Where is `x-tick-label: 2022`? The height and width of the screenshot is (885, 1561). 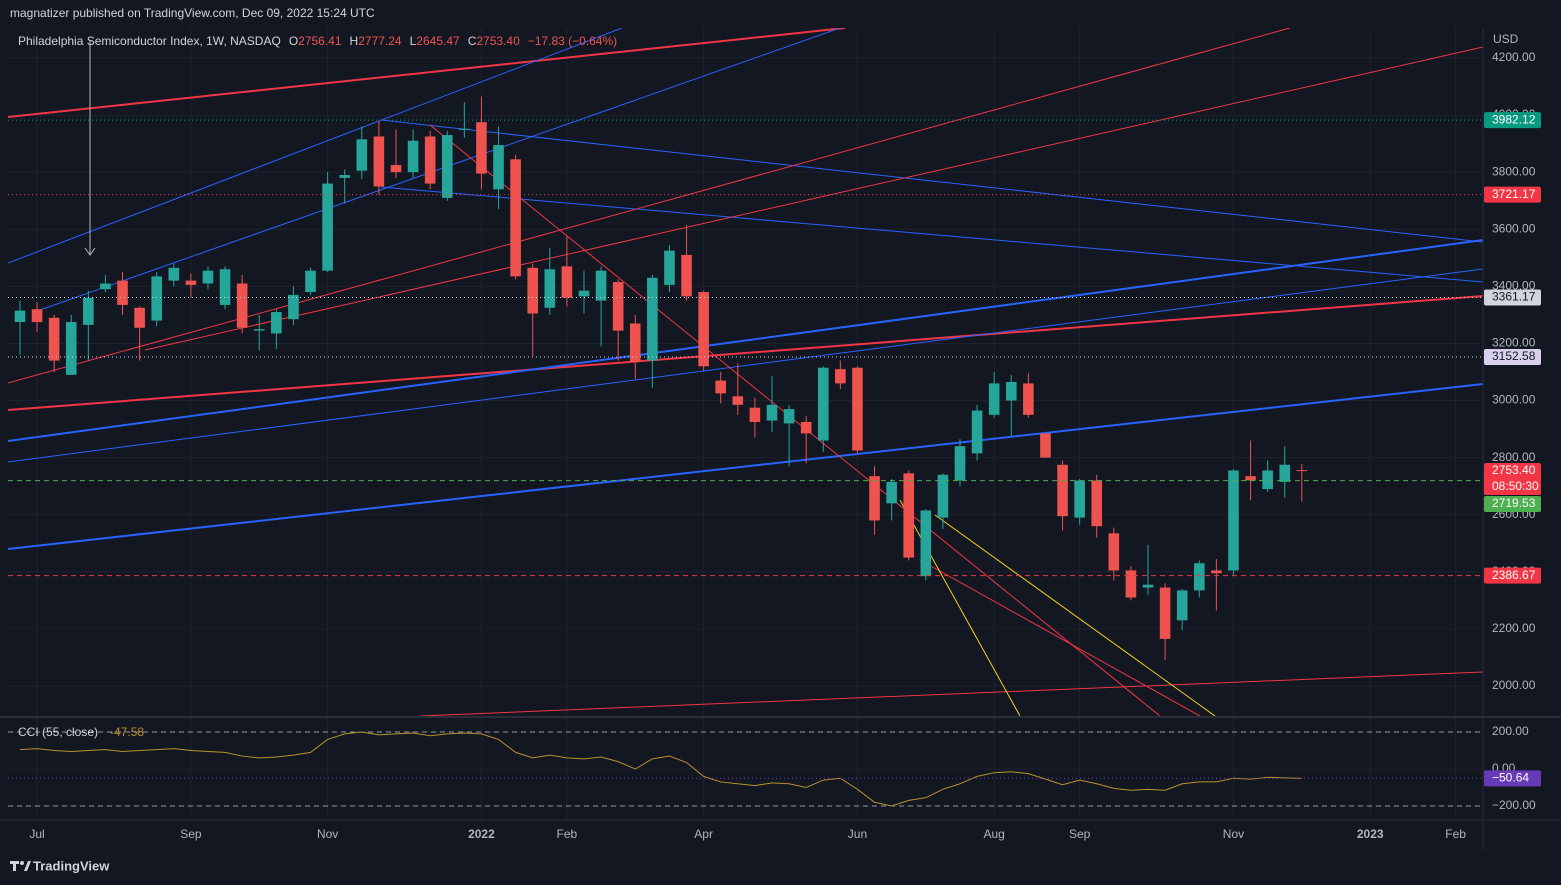 x-tick-label: 2022 is located at coordinates (481, 834).